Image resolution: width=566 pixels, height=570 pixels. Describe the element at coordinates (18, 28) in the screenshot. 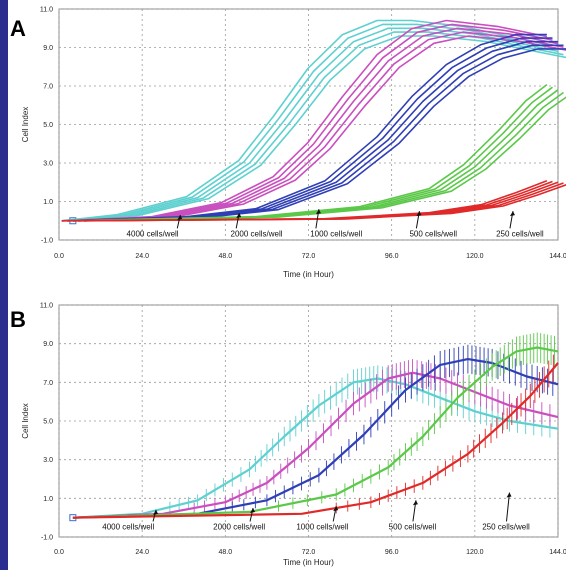

I see `panel-letter: A` at that location.